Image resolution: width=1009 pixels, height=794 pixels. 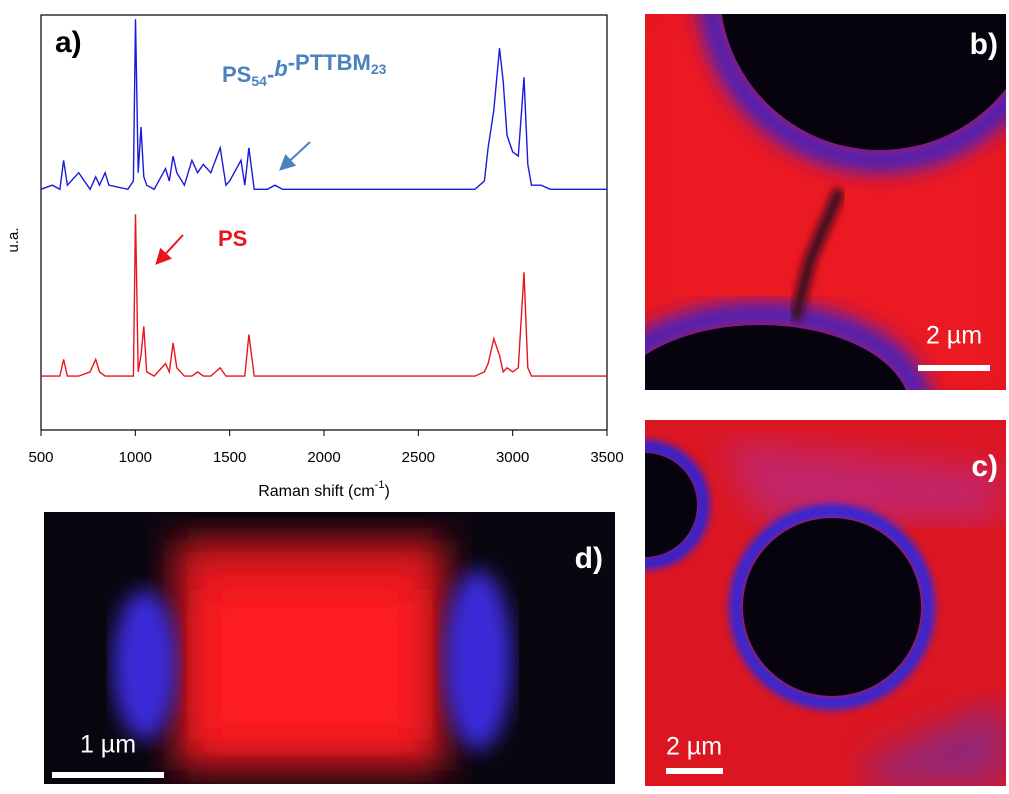 I want to click on x-tick-label: 500, so click(x=40, y=457).